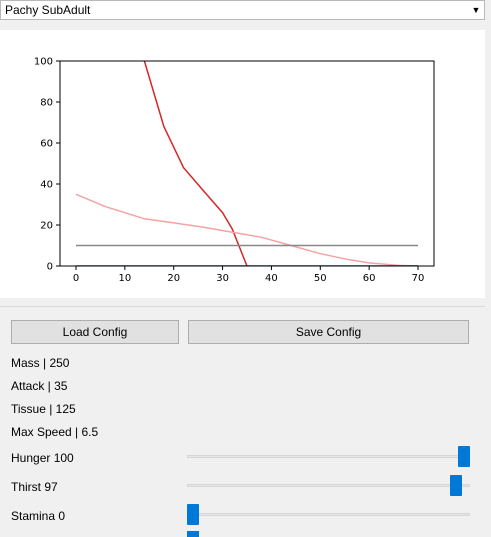 This screenshot has height=537, width=491. I want to click on y-tick-label: 100, so click(43, 62).